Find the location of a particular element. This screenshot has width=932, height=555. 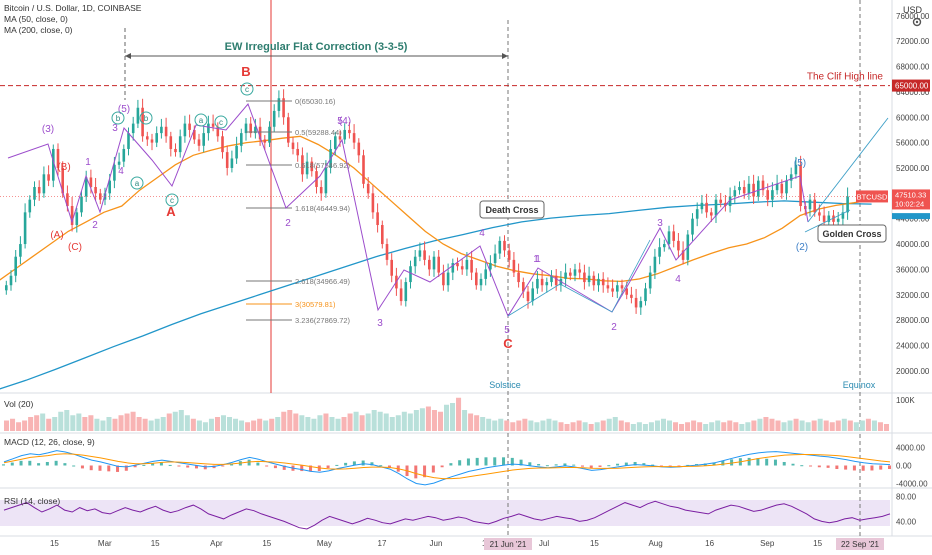

volume-tick-label: 100K is located at coordinates (905, 400).